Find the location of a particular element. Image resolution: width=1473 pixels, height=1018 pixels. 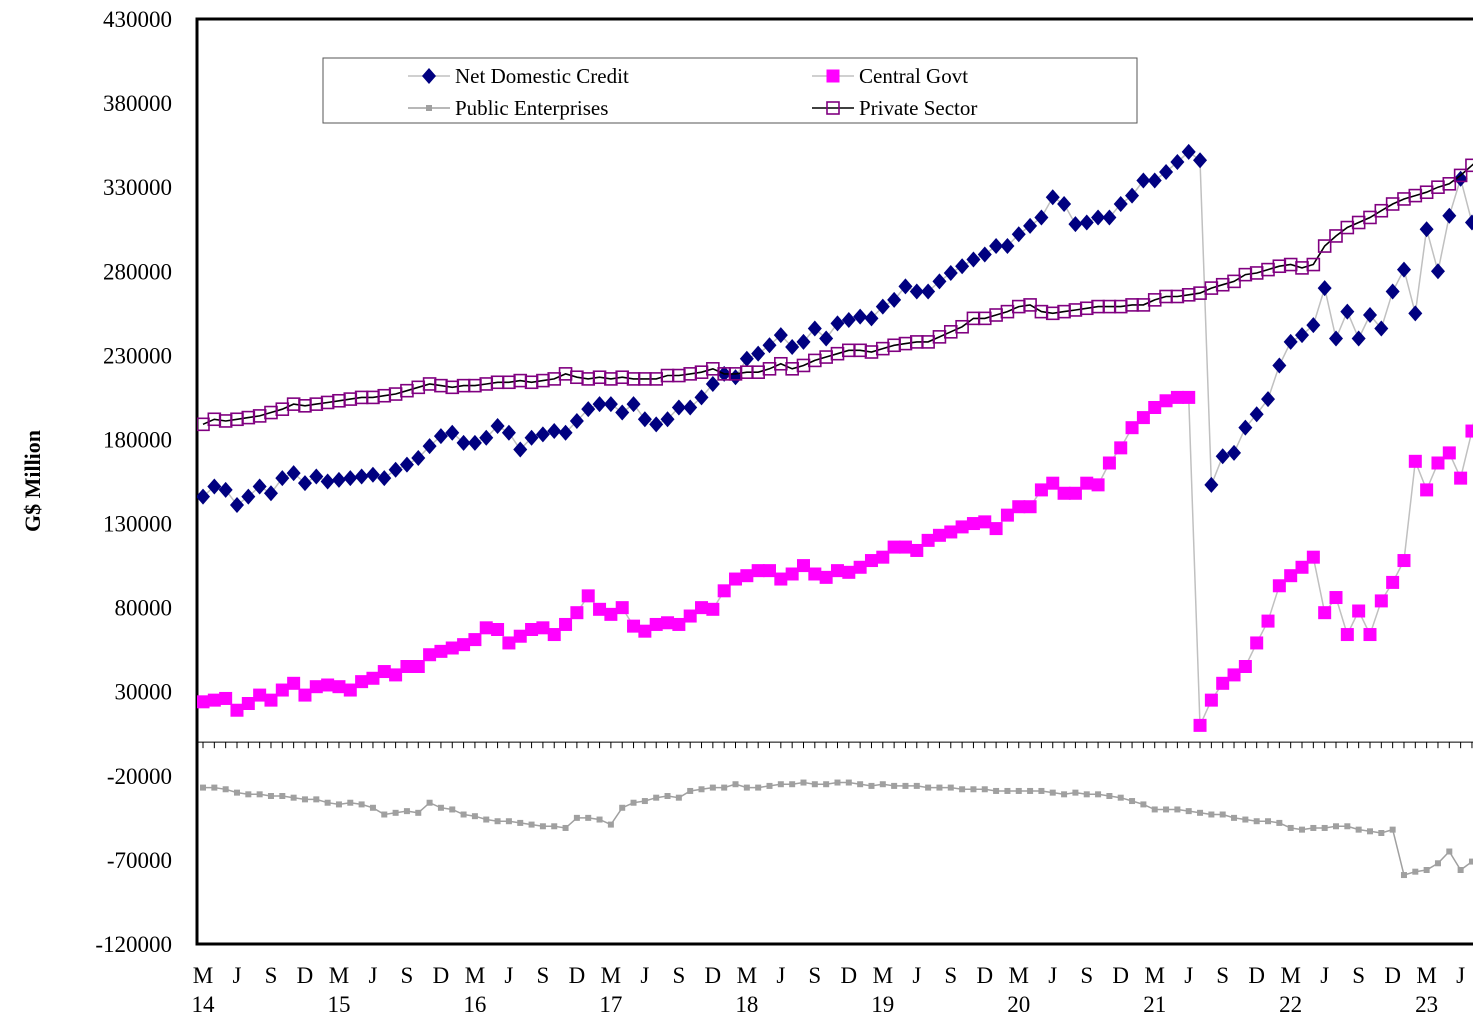

x-axis-ticks is located at coordinates (835, 745).